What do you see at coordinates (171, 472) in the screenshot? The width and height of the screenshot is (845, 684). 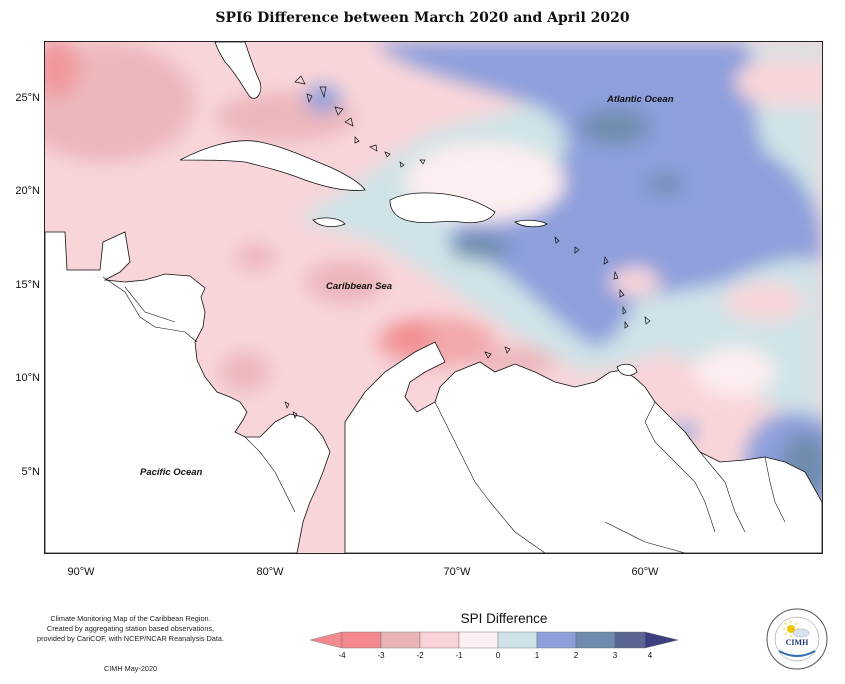 I see `pacific-ocean-label: Pacific Ocean` at bounding box center [171, 472].